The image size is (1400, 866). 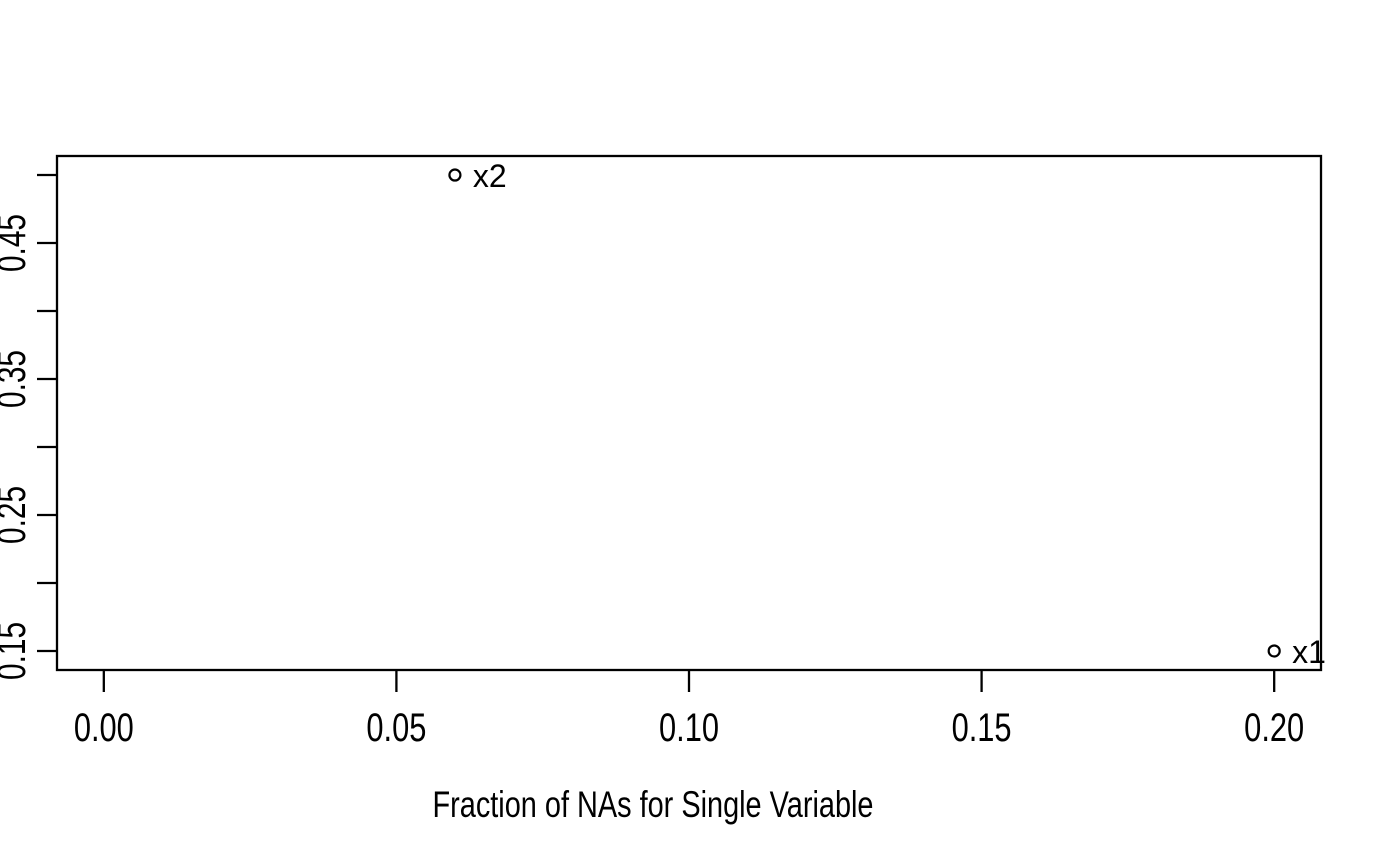 I want to click on data-point-x1, so click(x=1274, y=651).